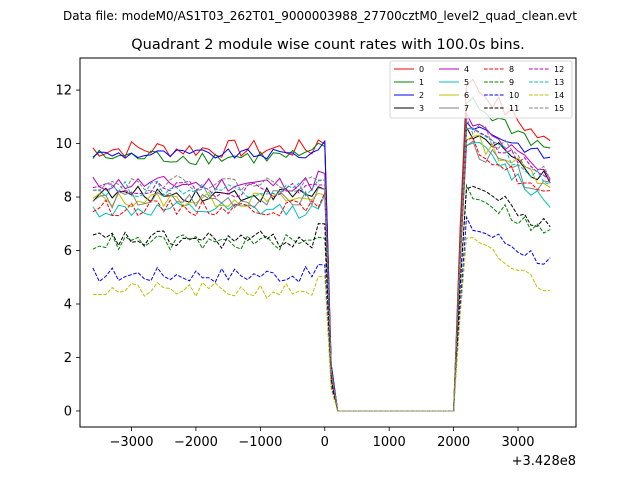 The height and width of the screenshot is (480, 640). Describe the element at coordinates (421, 69) in the screenshot. I see `legend-label-0: 0` at that location.